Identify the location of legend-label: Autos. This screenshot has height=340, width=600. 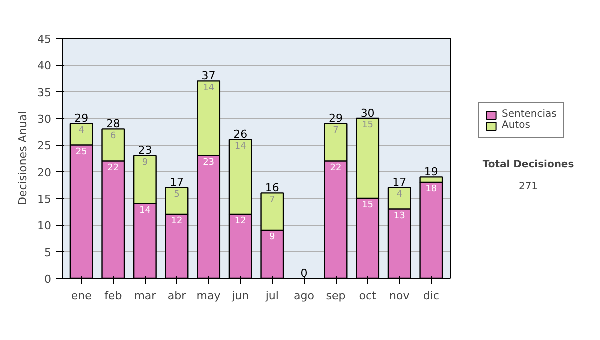
(516, 125).